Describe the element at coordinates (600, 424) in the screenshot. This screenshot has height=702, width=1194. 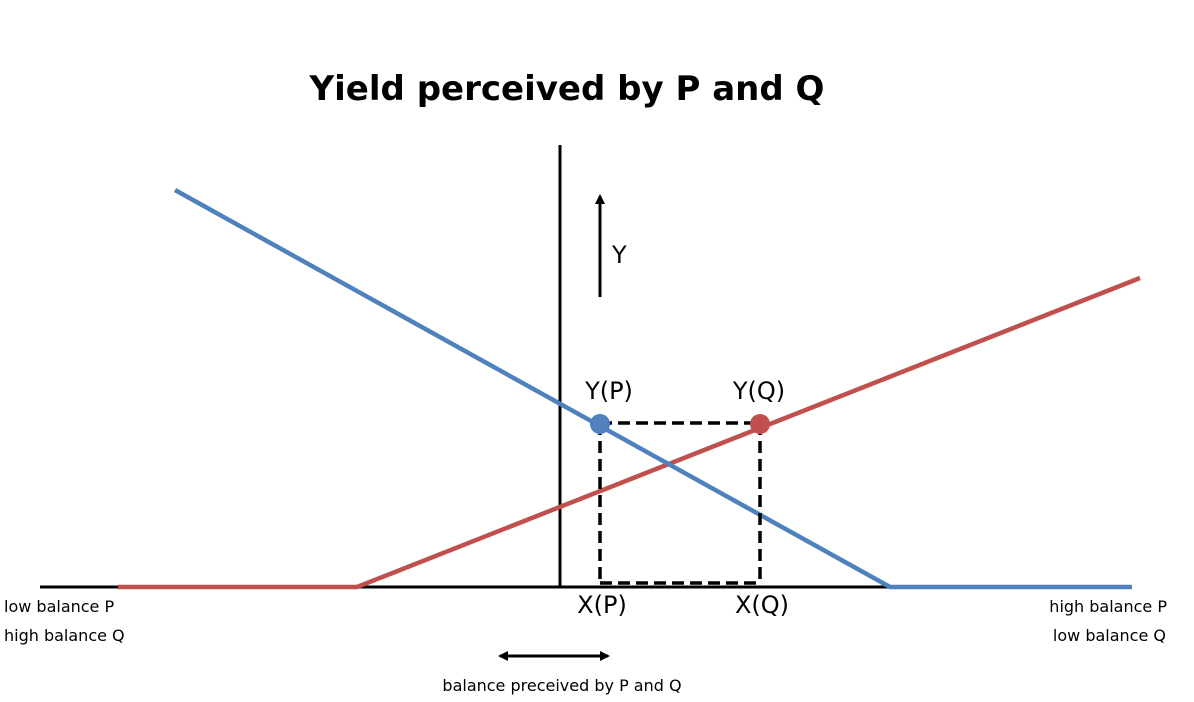
I see `point-yp` at that location.